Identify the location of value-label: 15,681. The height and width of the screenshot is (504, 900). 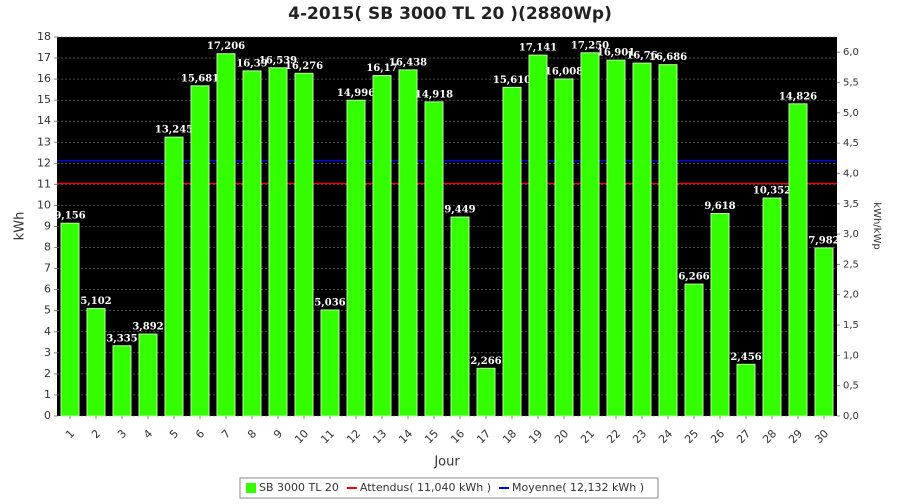
(200, 78).